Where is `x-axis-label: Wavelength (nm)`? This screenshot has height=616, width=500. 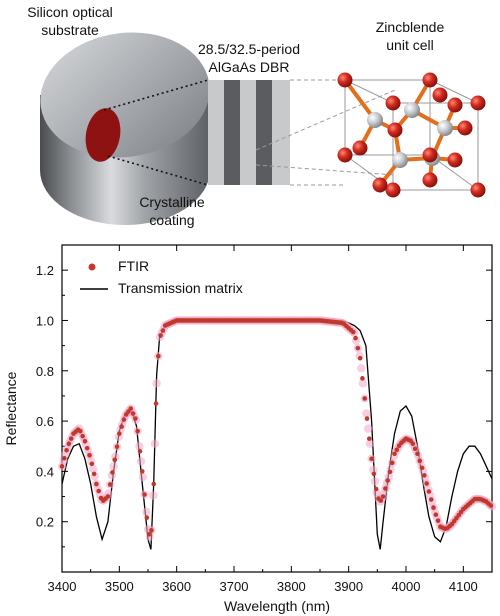 x-axis-label: Wavelength (nm) is located at coordinates (277, 606).